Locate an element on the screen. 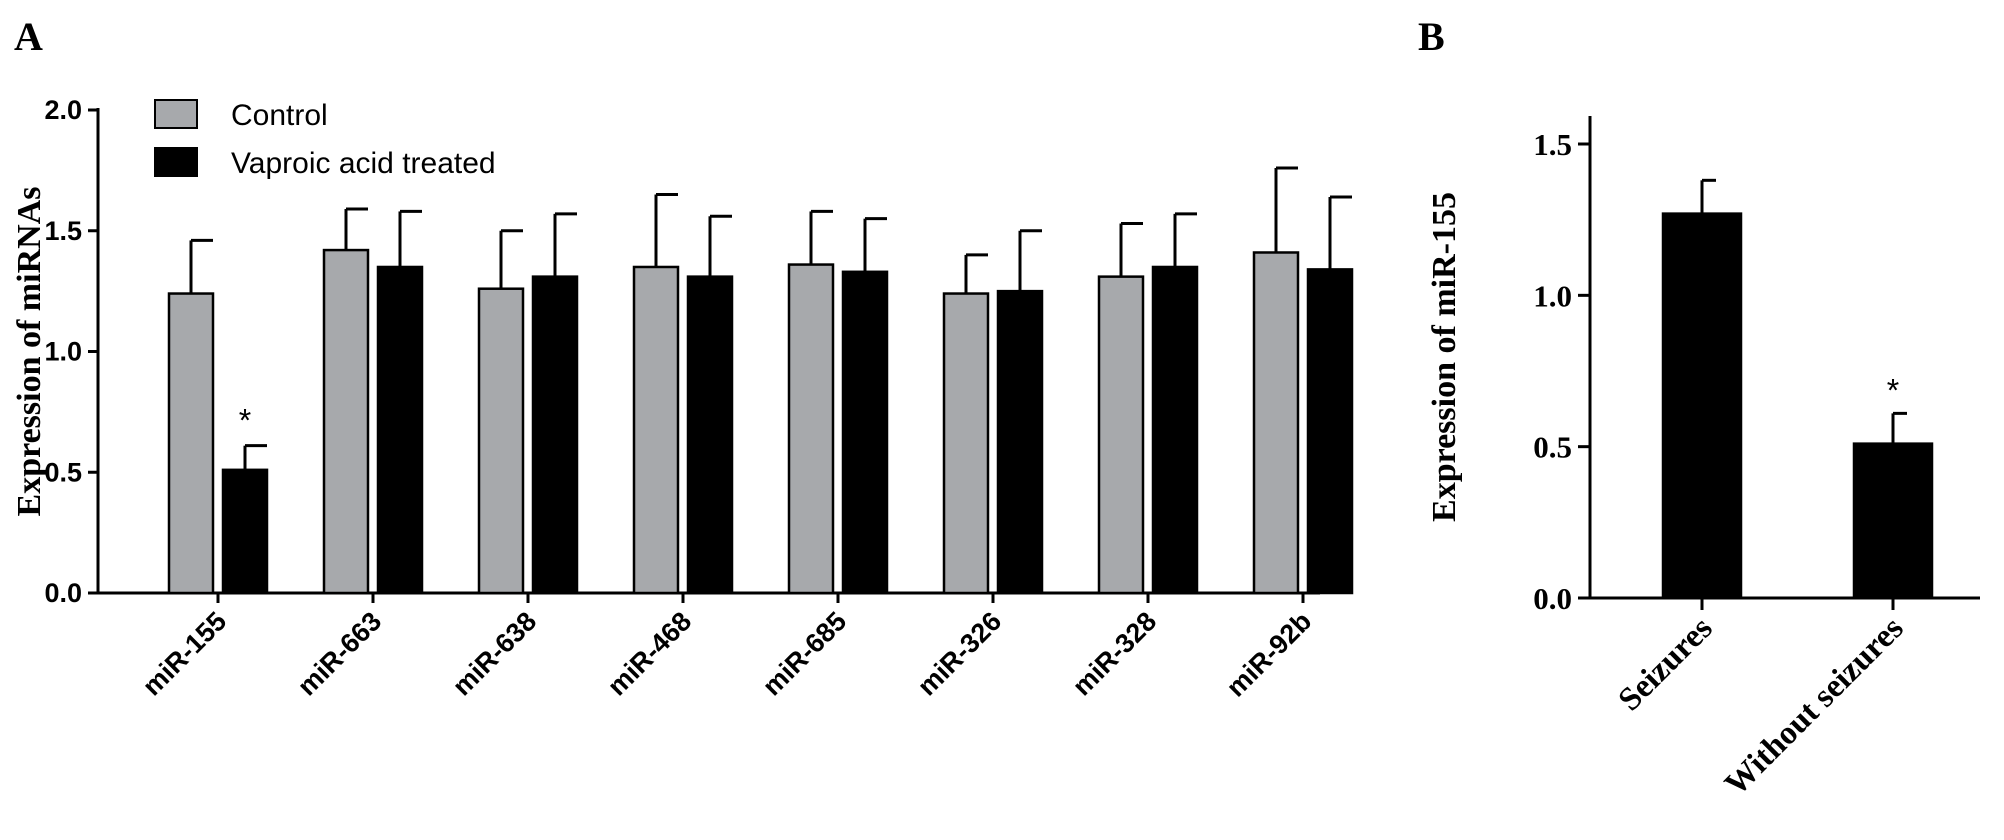 This screenshot has height=840, width=2004. x-tick-label: Without seizures is located at coordinates (1814, 706).